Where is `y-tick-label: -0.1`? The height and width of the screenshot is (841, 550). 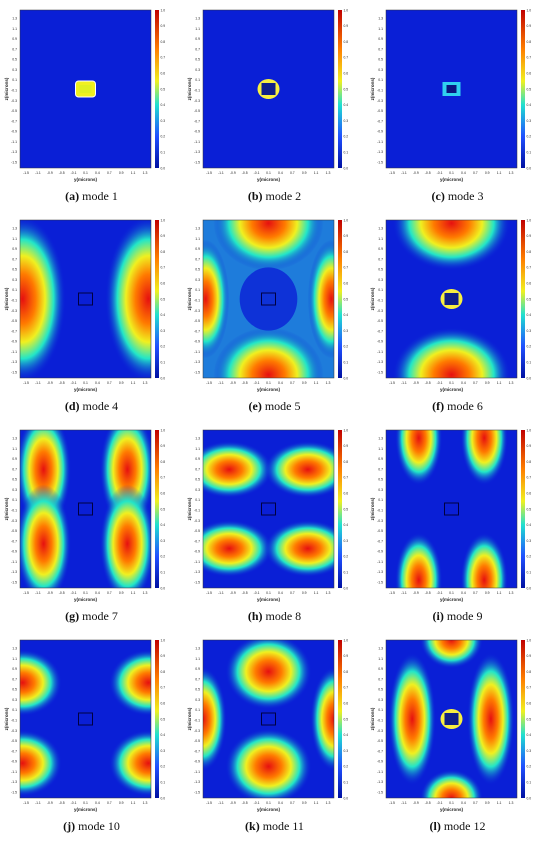 y-tick-label: -0.1 is located at coordinates (380, 301).